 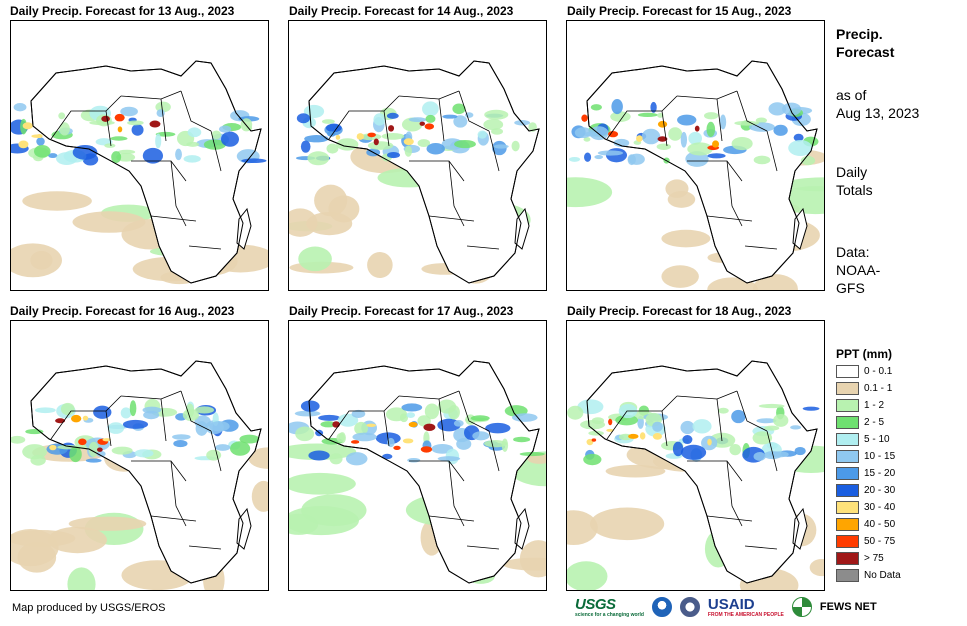 What do you see at coordinates (874, 558) in the screenshot?
I see `legend-label: > 75` at bounding box center [874, 558].